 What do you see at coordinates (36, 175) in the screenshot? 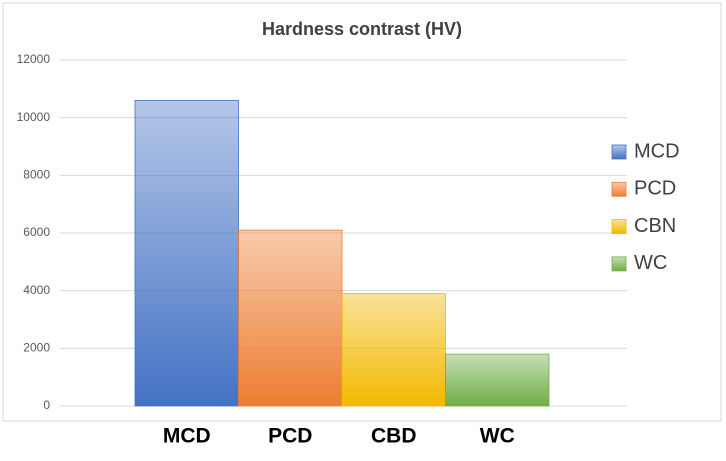
I see `y-tick-label: 8000` at bounding box center [36, 175].